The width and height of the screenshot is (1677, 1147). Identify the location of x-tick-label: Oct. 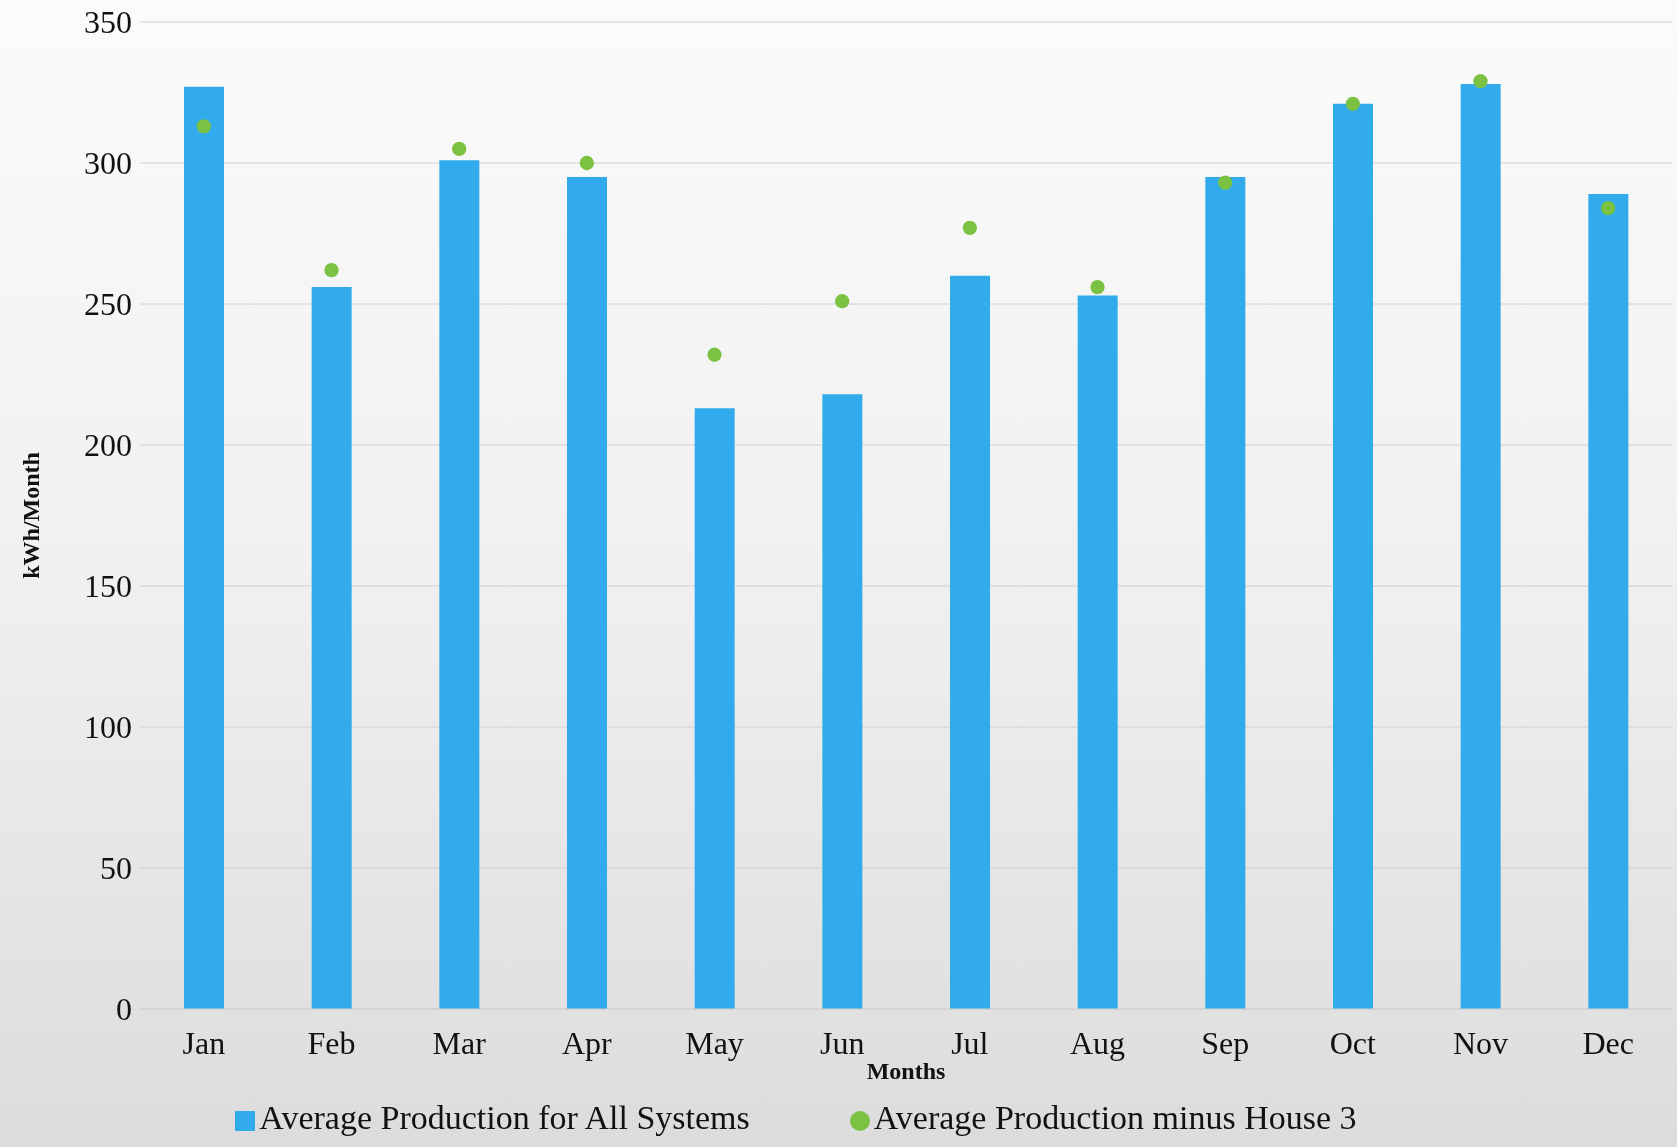
(1353, 1042).